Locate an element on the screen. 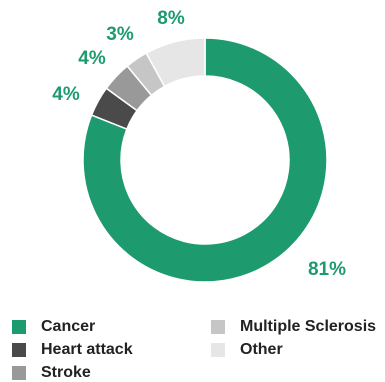 Image resolution: width=385 pixels, height=382 pixels. legend-swatch-stroke is located at coordinates (19, 373).